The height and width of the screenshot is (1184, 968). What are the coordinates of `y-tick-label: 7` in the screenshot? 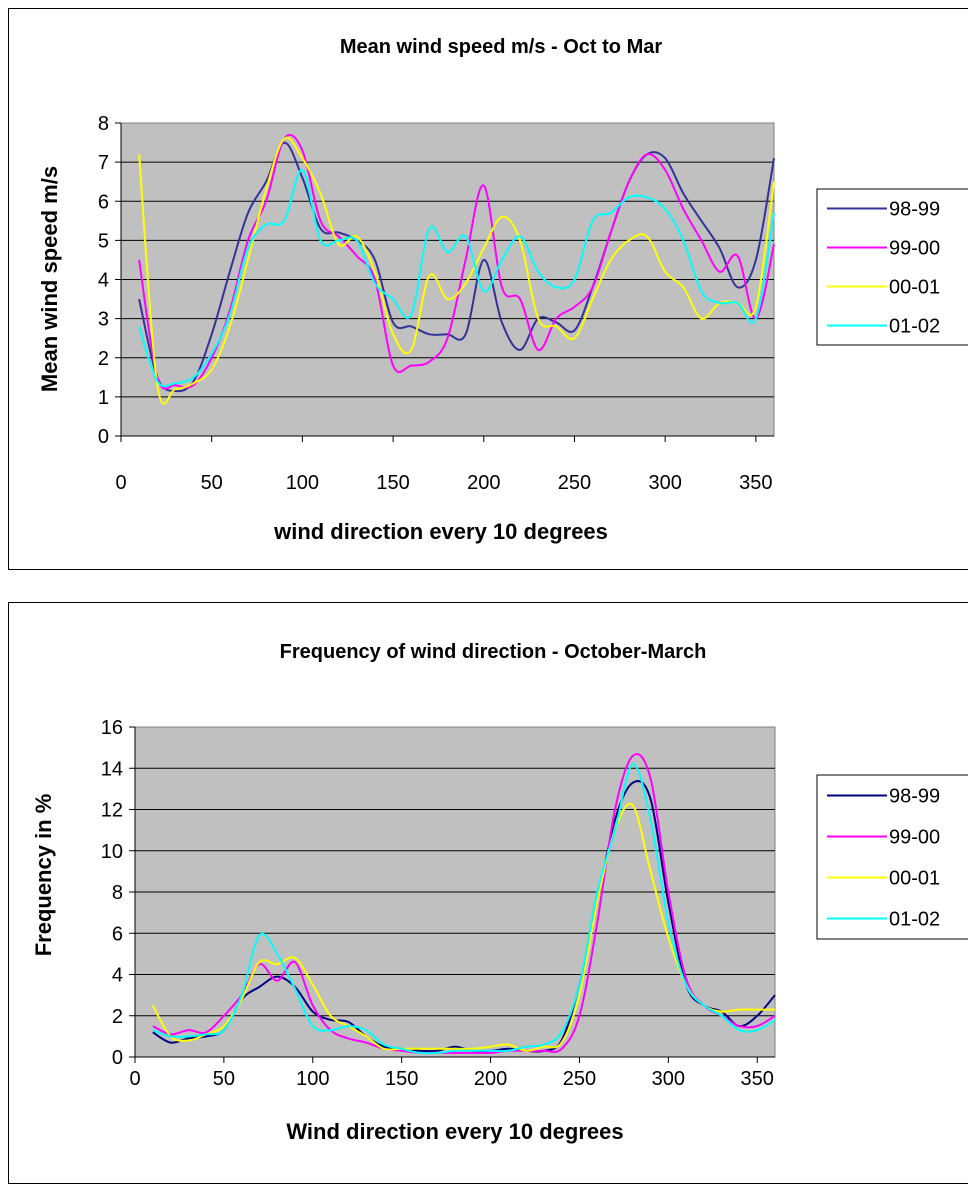 It's located at (103, 163).